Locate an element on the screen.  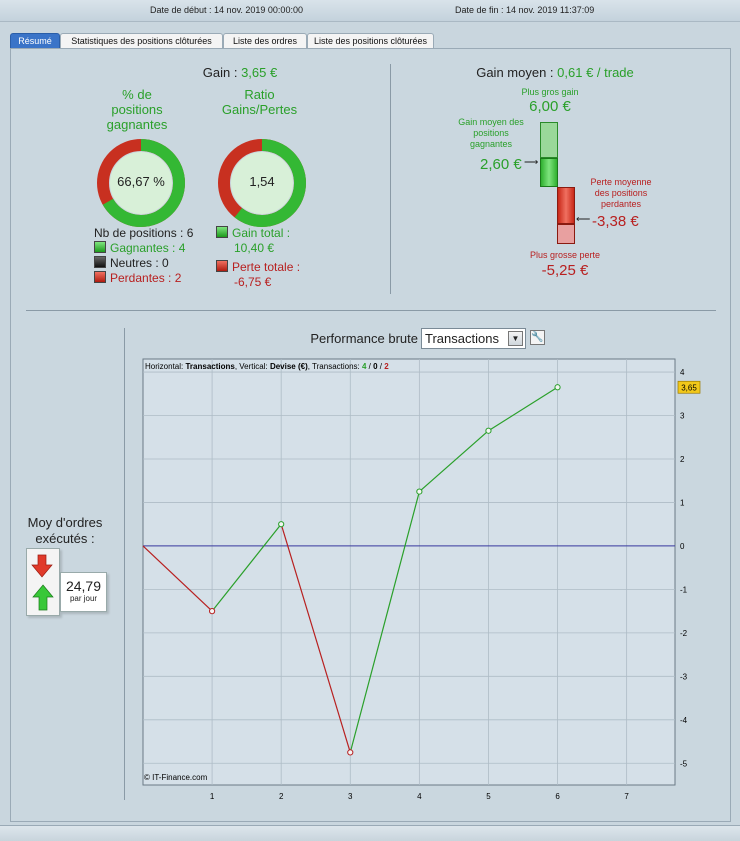
biggest-gain-value: 6,00 € is located at coordinates (550, 106).